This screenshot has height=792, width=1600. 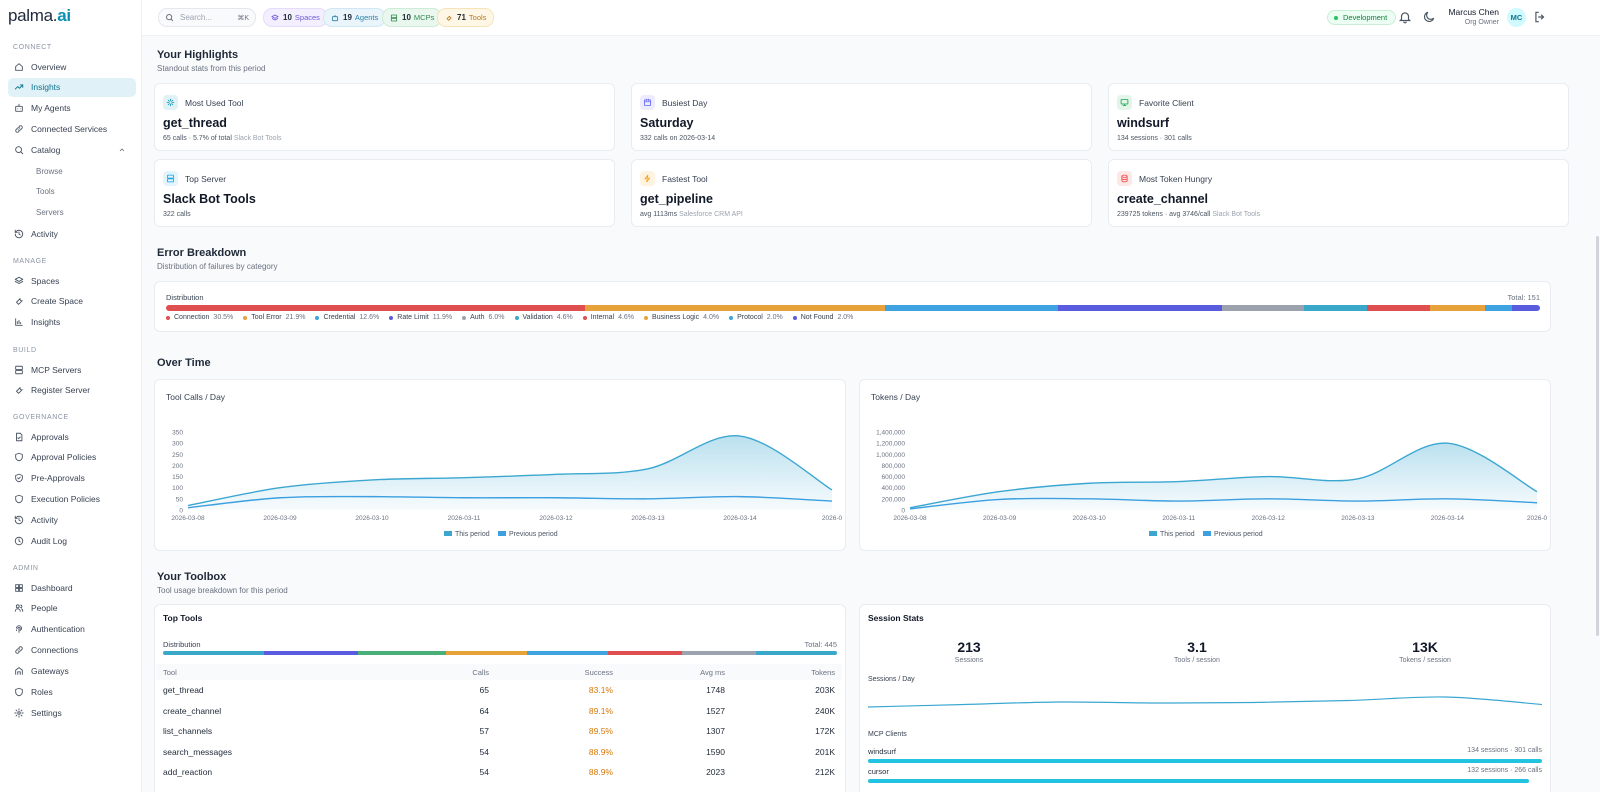 I want to click on sidebar-item-gateways: Gateways, so click(x=72, y=671).